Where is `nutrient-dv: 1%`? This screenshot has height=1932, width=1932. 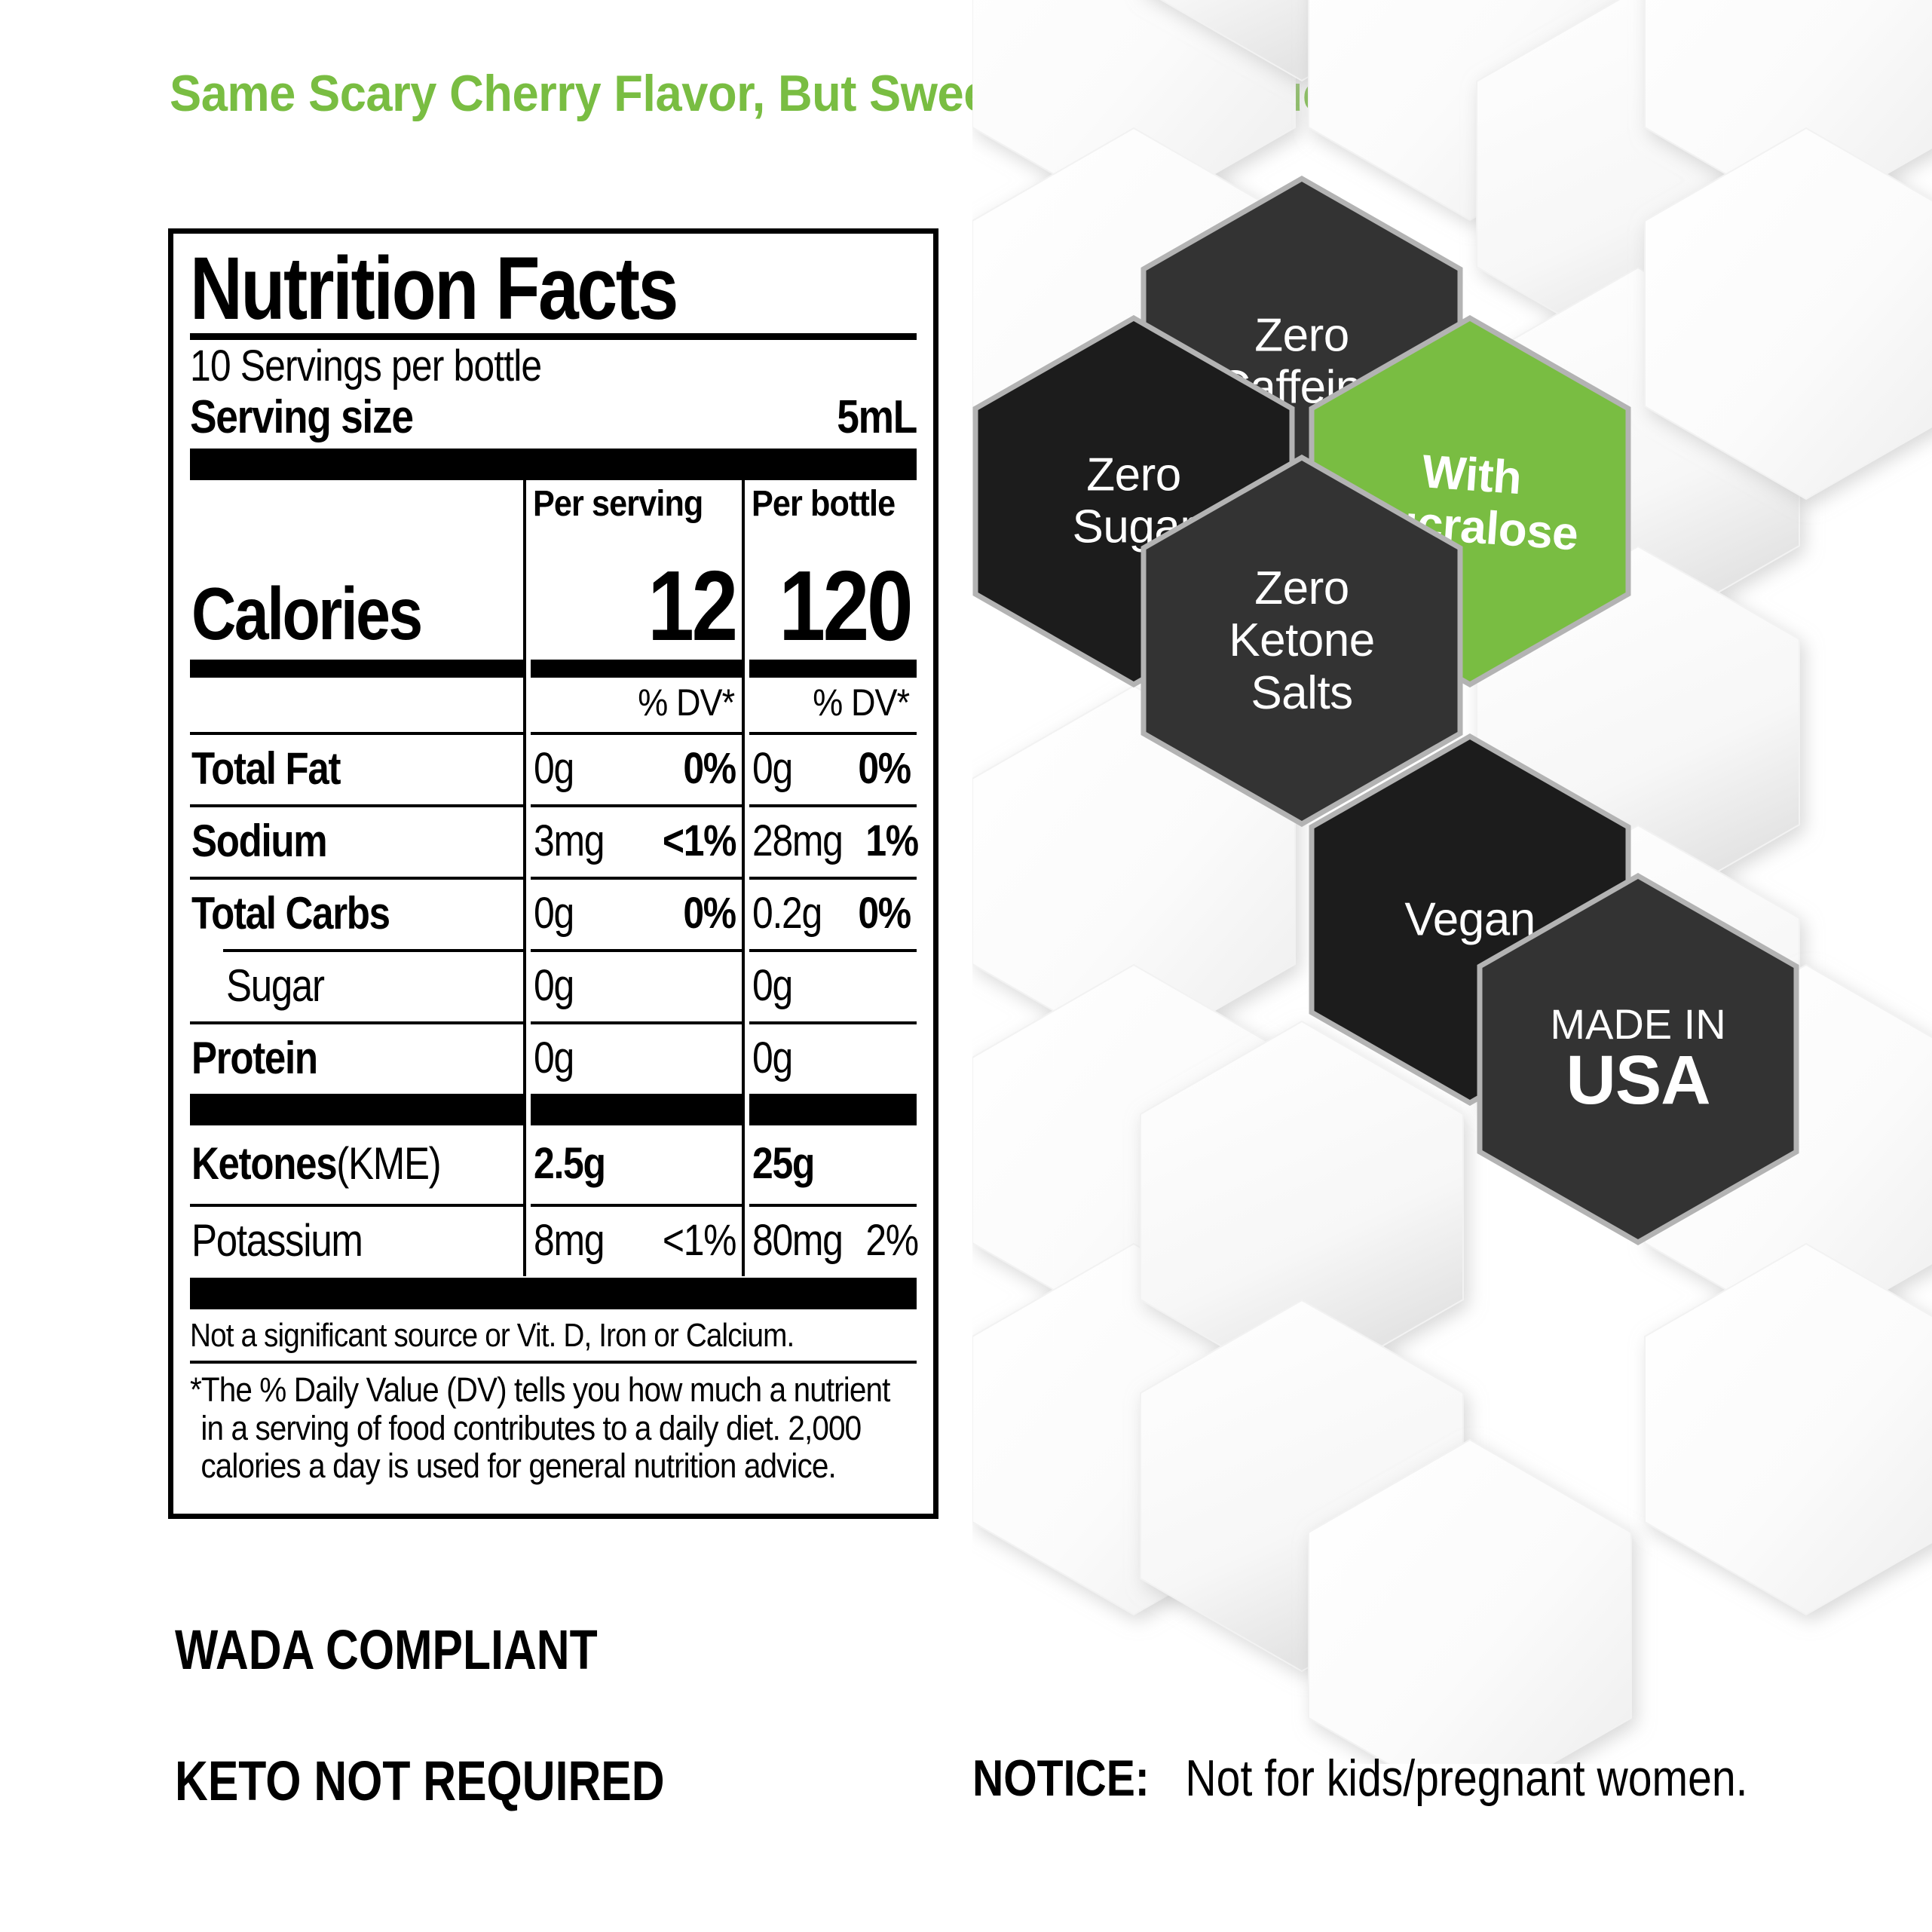 nutrient-dv: 1% is located at coordinates (892, 841).